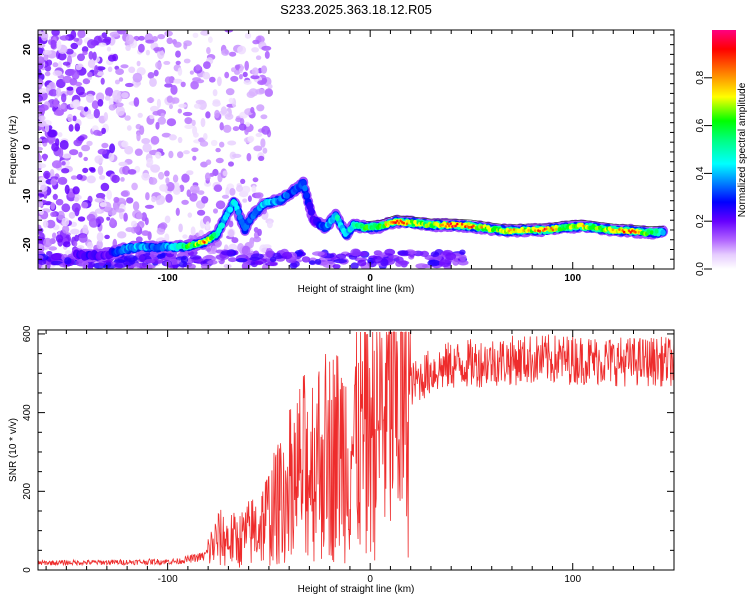  What do you see at coordinates (572, 278) in the screenshot?
I see `x-tick-label: 100` at bounding box center [572, 278].